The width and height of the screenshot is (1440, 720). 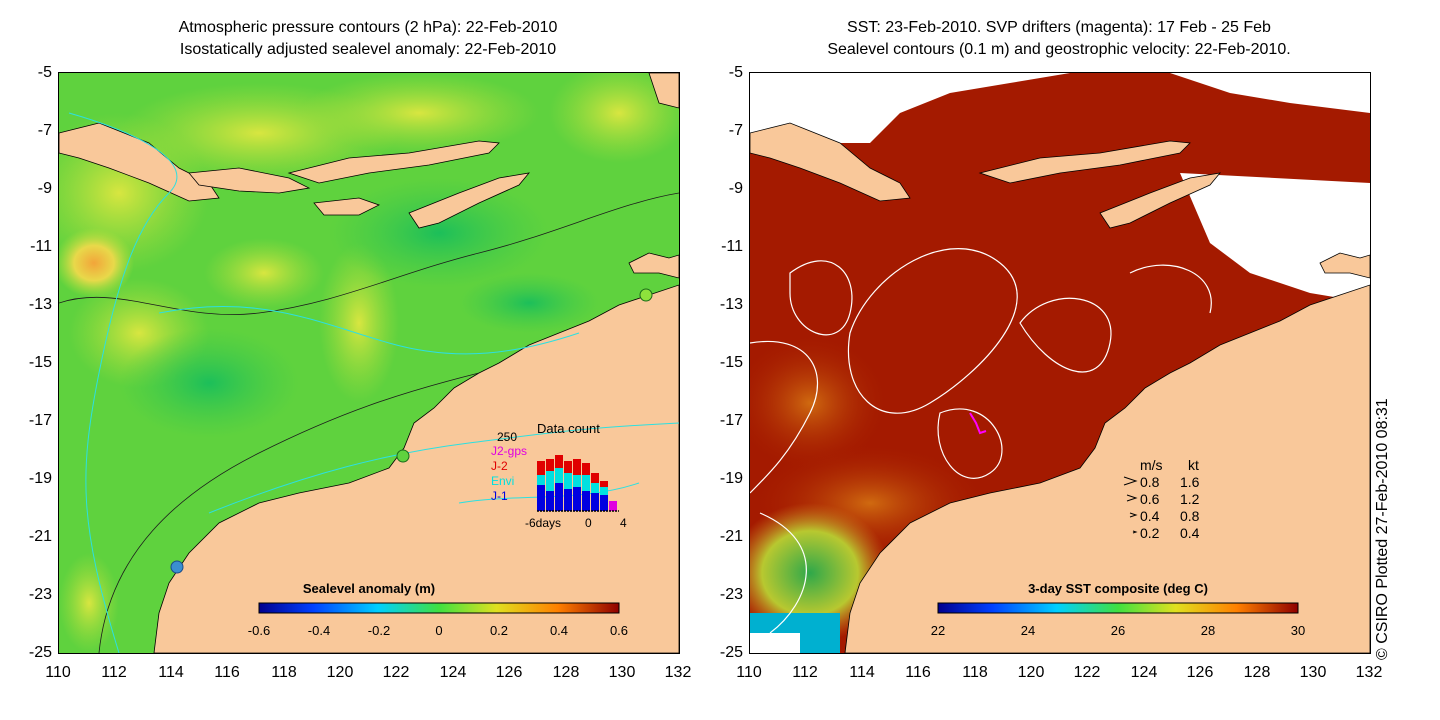 I want to click on right-ytick: -17, so click(x=731, y=420).